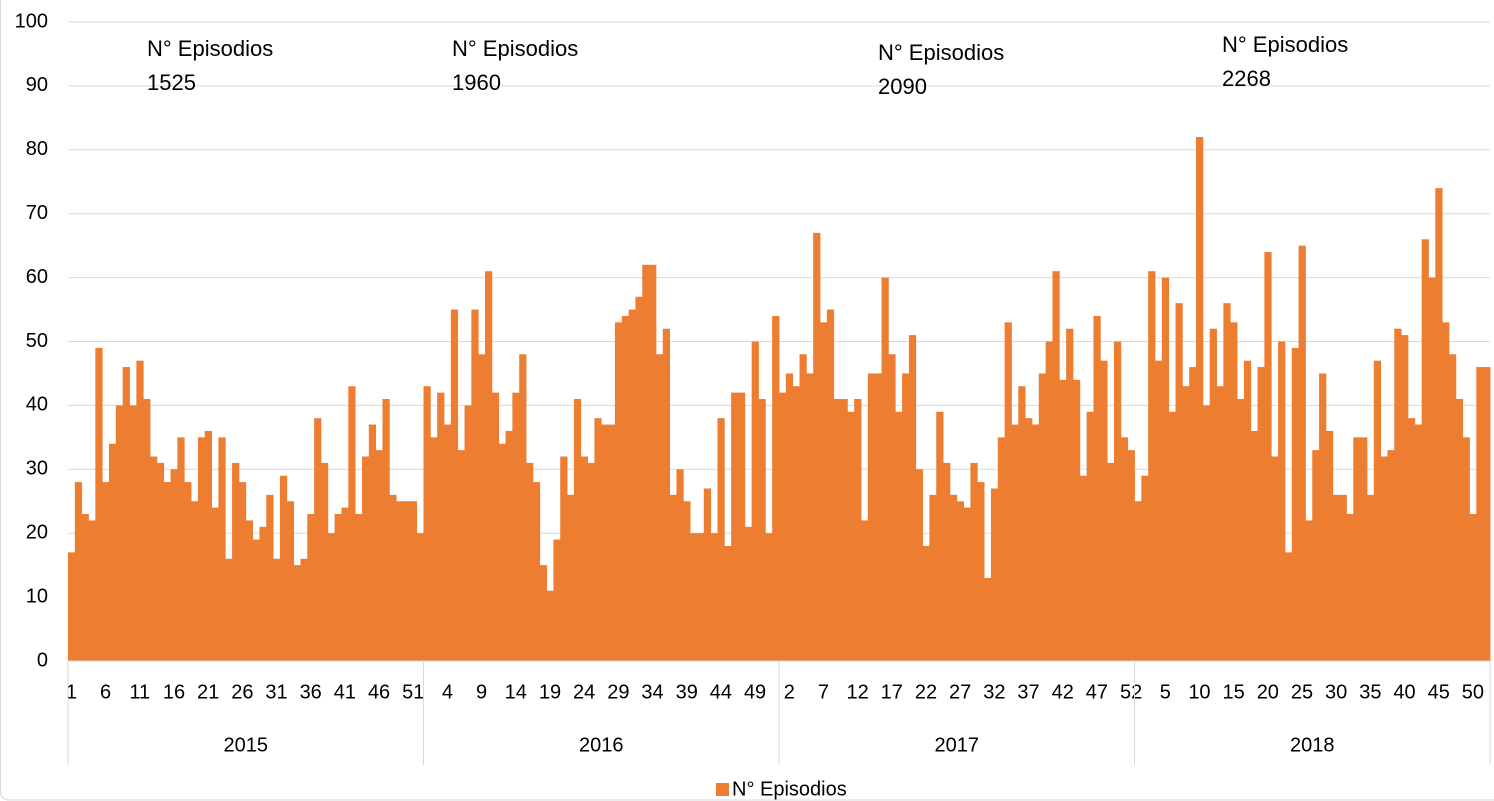  I want to click on y-tick-label: 40, so click(37, 405).